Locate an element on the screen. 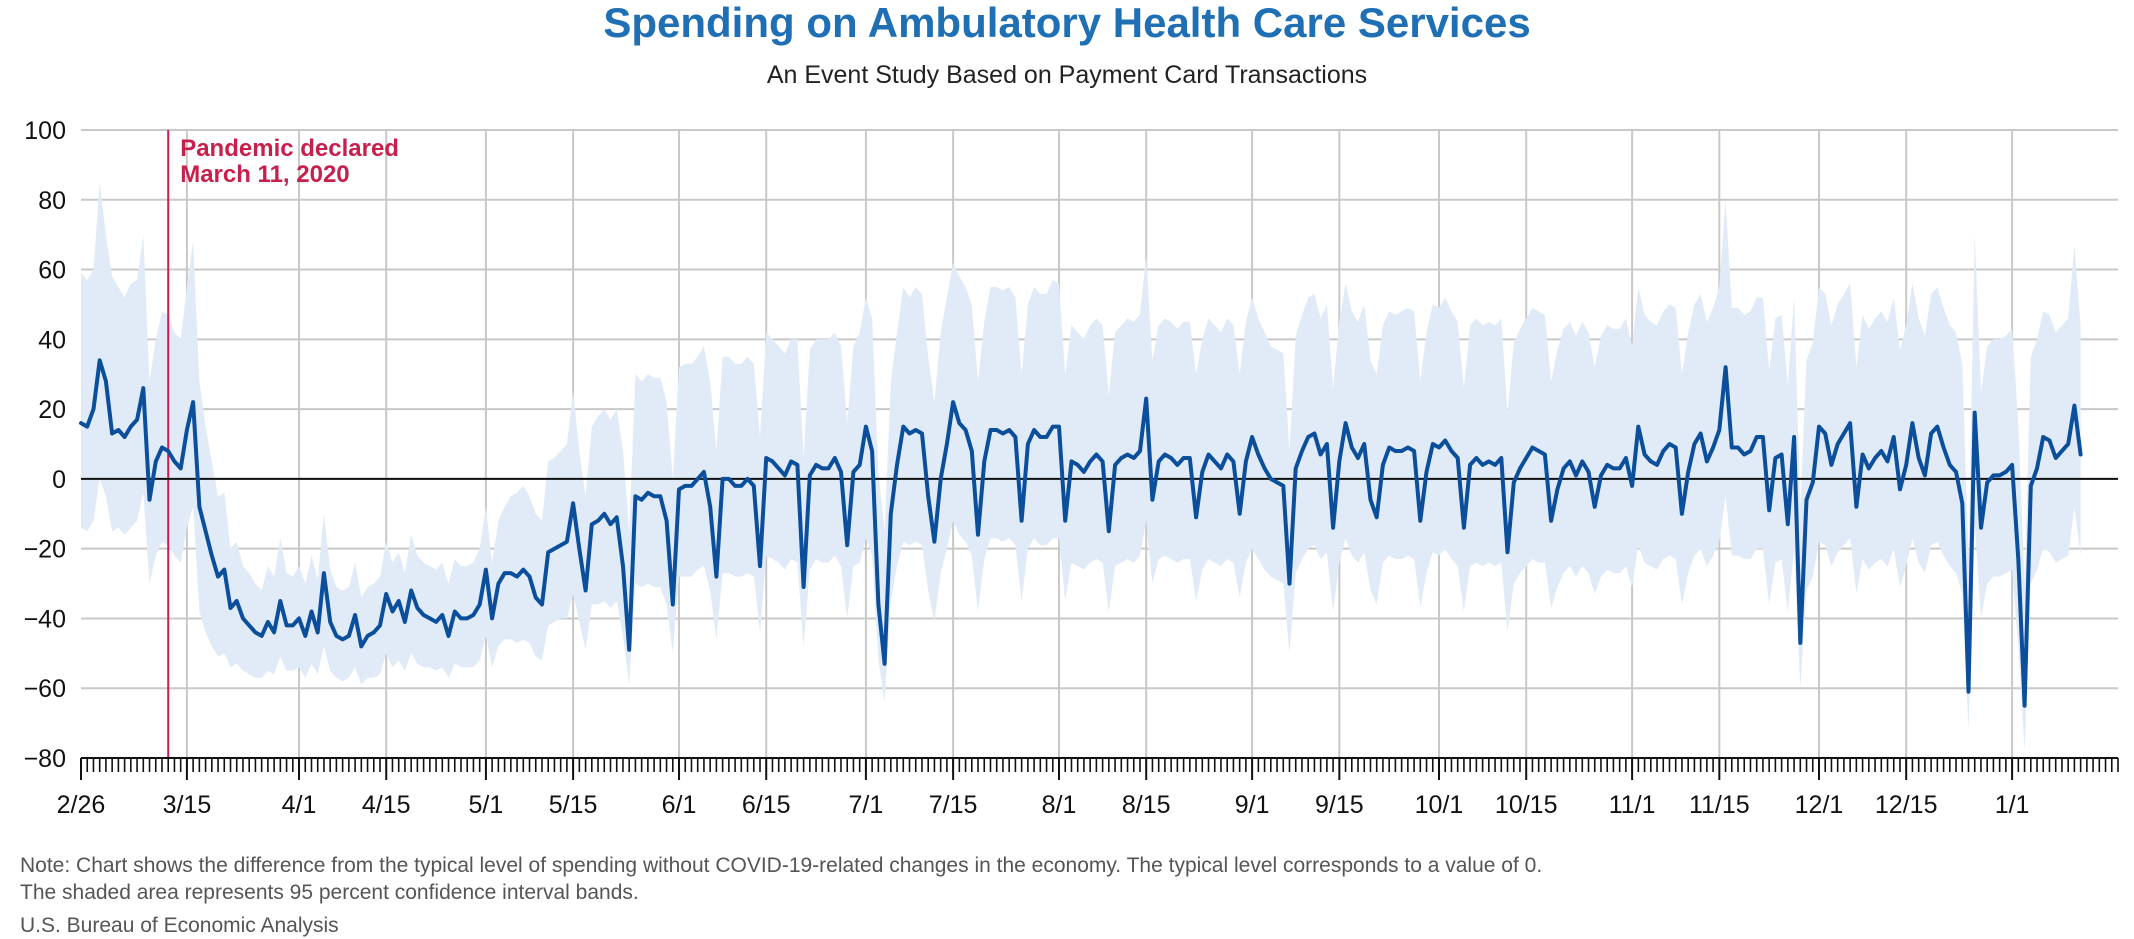  y-tick-label: 60 is located at coordinates (52, 271).